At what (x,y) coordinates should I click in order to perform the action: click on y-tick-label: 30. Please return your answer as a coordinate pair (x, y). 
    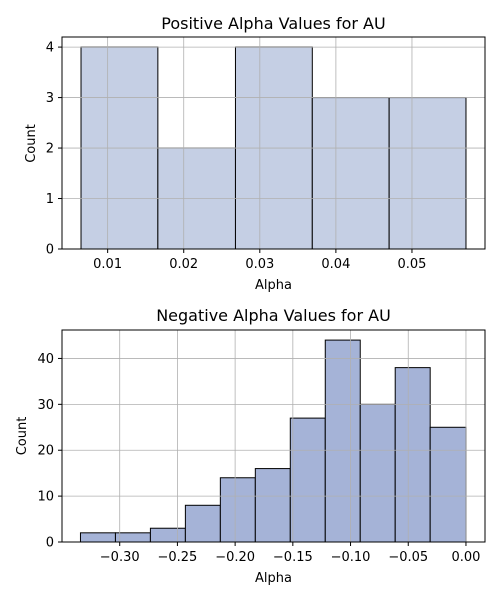
    Looking at the image, I should click on (45, 405).